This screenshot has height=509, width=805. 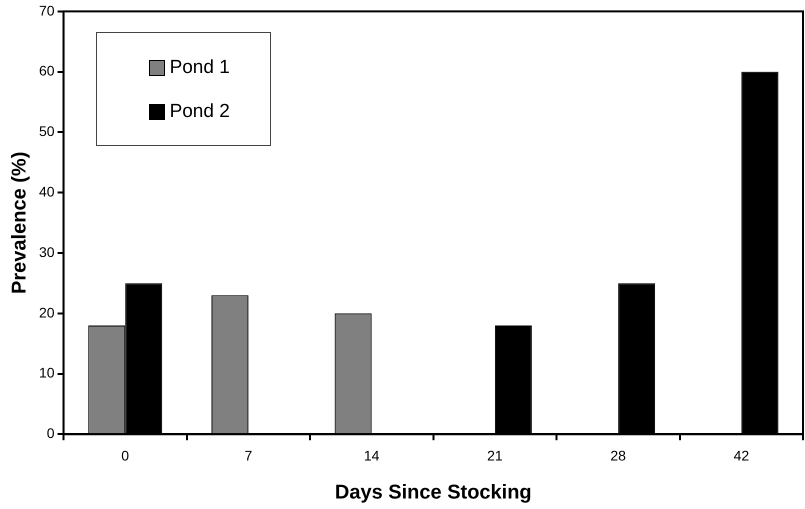 What do you see at coordinates (46, 191) in the screenshot?
I see `y-tick-label: 40` at bounding box center [46, 191].